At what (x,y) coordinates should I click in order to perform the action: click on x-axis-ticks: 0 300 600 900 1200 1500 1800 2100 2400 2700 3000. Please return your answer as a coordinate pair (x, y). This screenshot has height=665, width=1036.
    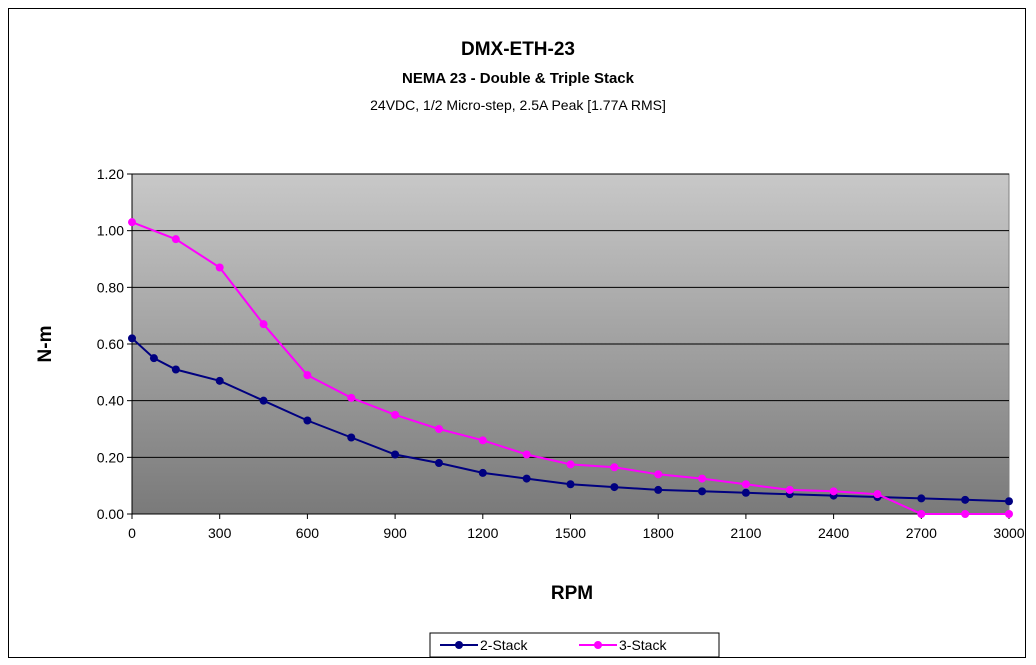
    Looking at the image, I should click on (576, 527).